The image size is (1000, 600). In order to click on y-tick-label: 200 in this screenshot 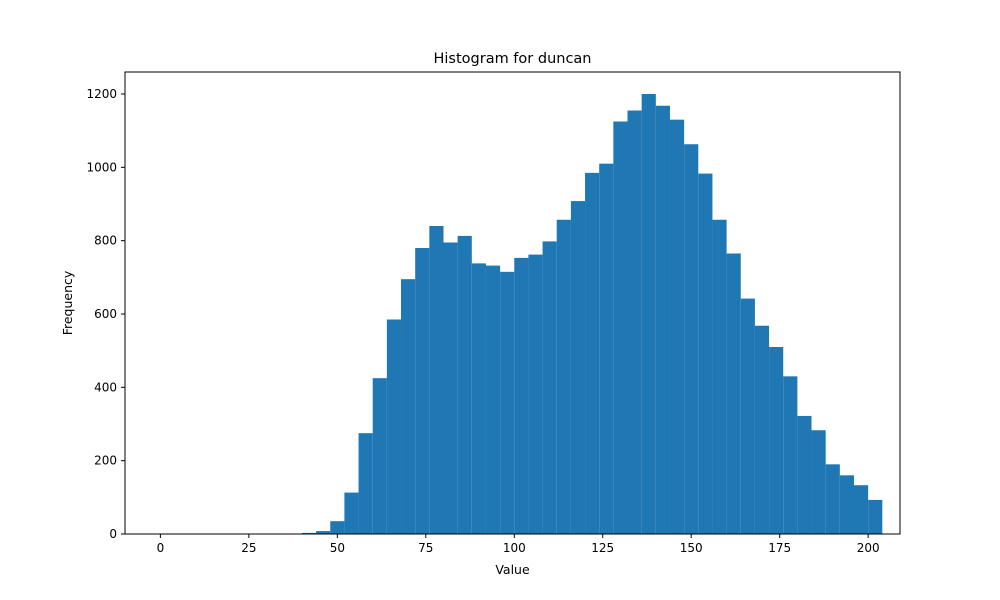, I will do `click(105, 461)`.